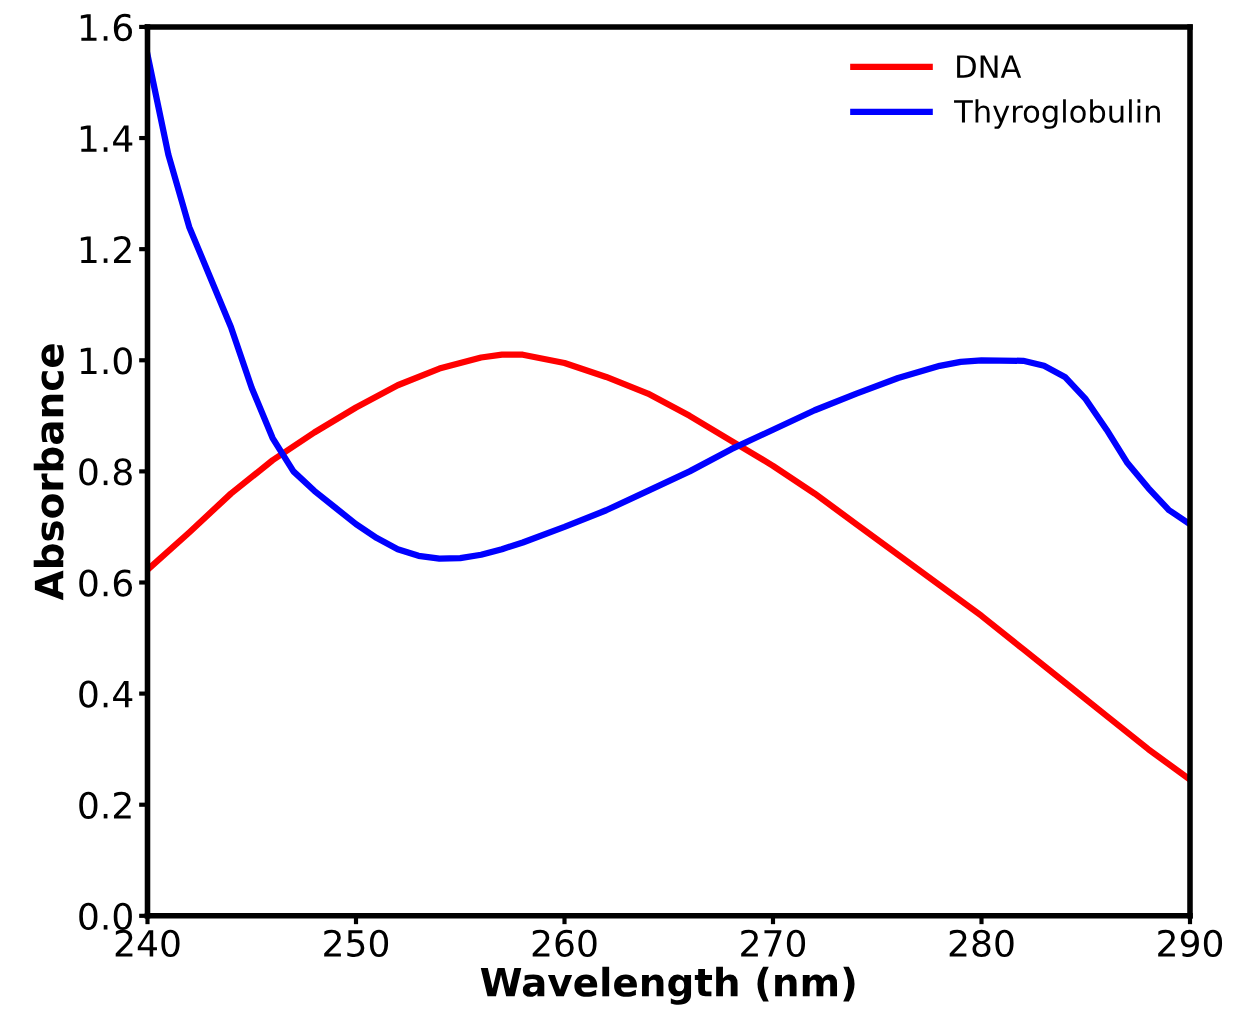 The width and height of the screenshot is (1250, 1036). I want to click on x-axis-title: Wavelength (nm), so click(667, 985).